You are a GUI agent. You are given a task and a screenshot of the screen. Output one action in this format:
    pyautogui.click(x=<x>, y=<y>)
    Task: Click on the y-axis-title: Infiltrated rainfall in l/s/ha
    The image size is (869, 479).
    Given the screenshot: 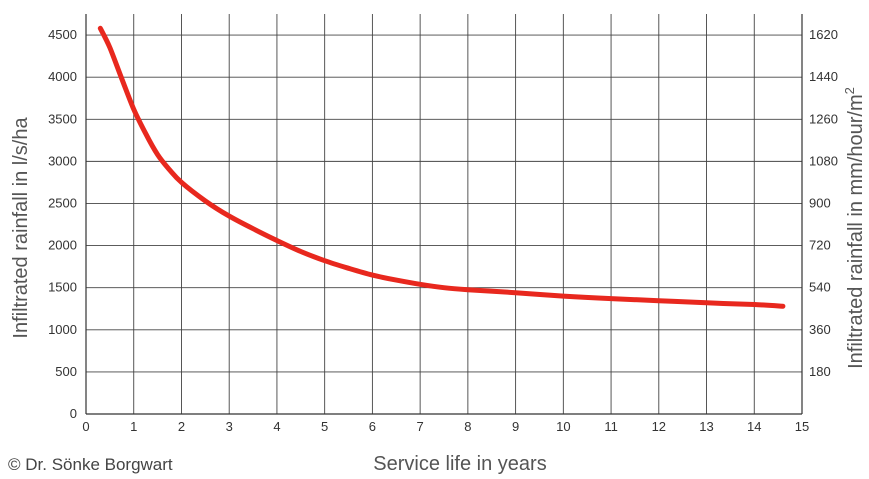 What is the action you would take?
    pyautogui.click(x=21, y=228)
    